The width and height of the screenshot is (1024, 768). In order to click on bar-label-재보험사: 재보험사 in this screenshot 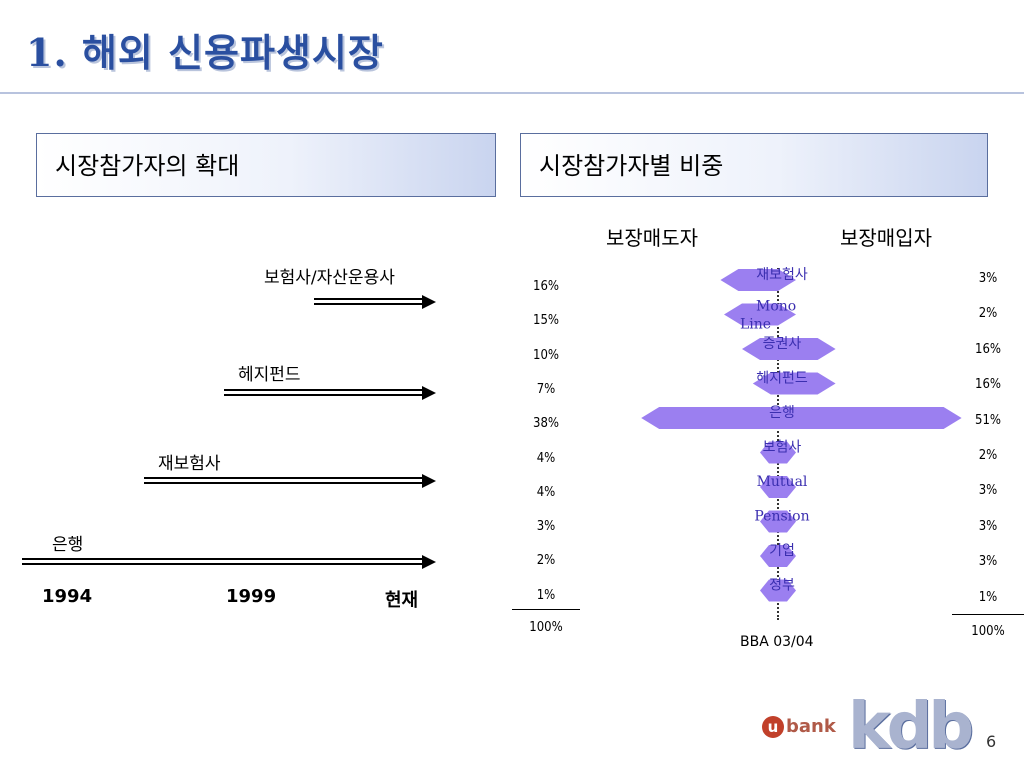, I will do `click(782, 275)`.